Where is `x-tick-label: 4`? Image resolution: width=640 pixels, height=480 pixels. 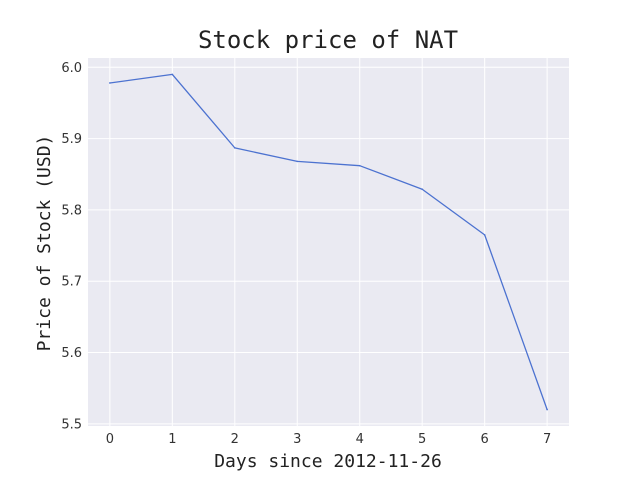 x-tick-label: 4 is located at coordinates (360, 439).